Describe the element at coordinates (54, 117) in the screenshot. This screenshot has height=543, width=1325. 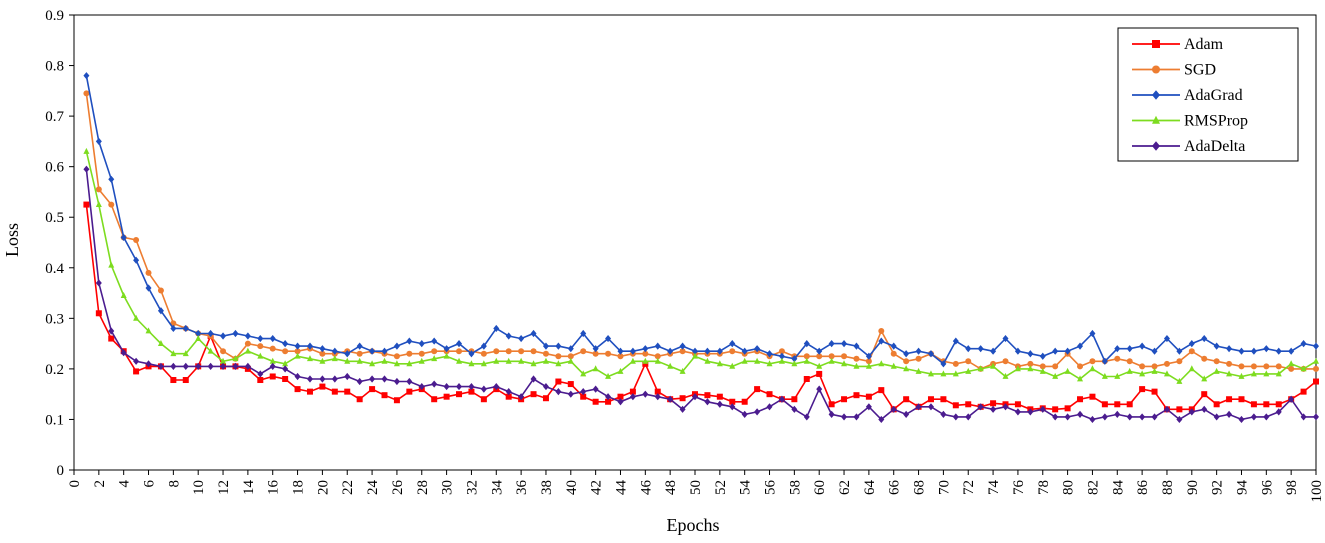
I see `y-tick-label: 0.7` at that location.